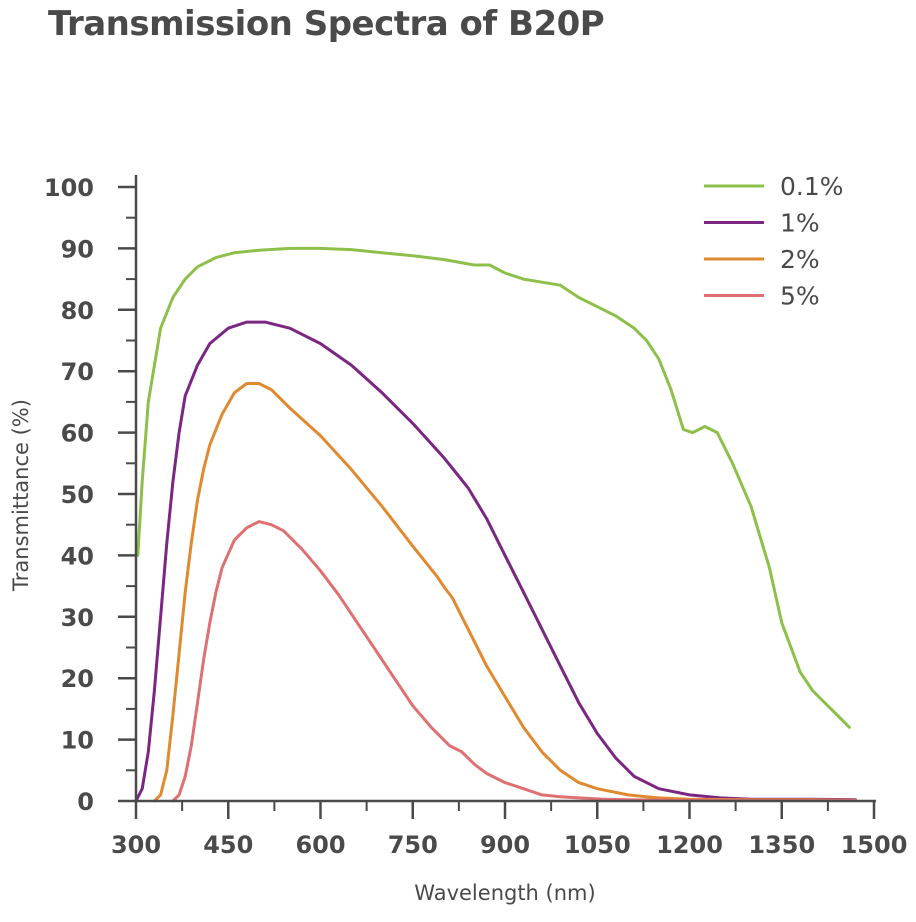 The image size is (916, 922). I want to click on y-tick-label: 20, so click(77, 679).